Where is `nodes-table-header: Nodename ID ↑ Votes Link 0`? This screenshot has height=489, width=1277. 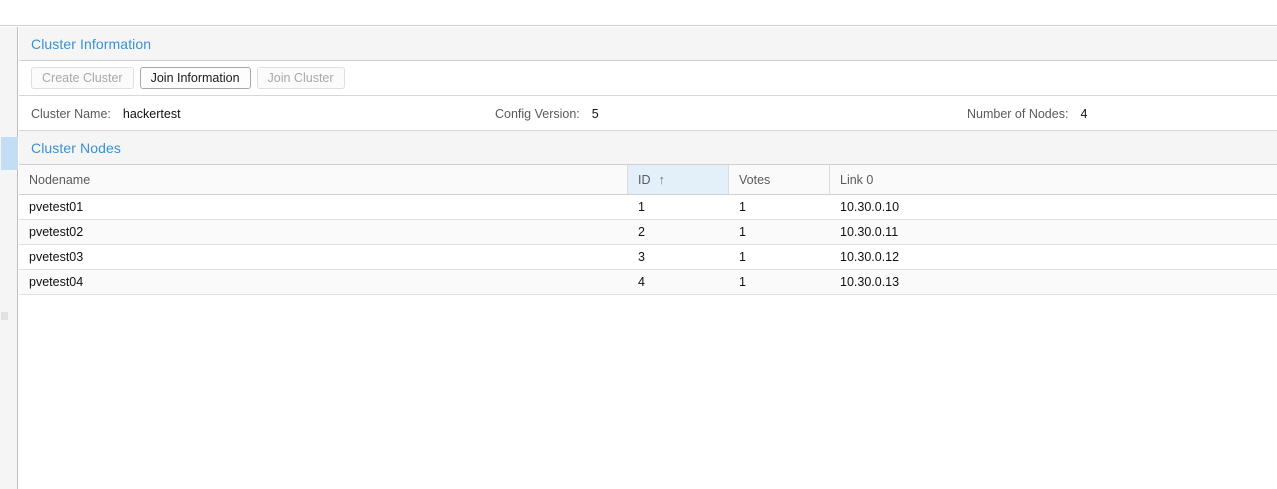
nodes-table-header: Nodename ID ↑ Votes Link 0 is located at coordinates (648, 180).